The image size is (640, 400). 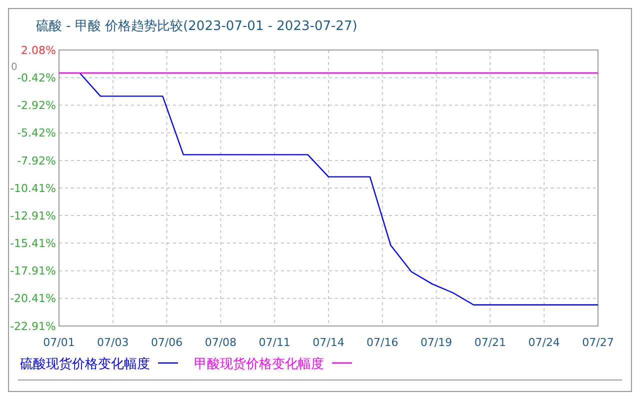 What do you see at coordinates (382, 342) in the screenshot?
I see `x-tick-label: 07/16` at bounding box center [382, 342].